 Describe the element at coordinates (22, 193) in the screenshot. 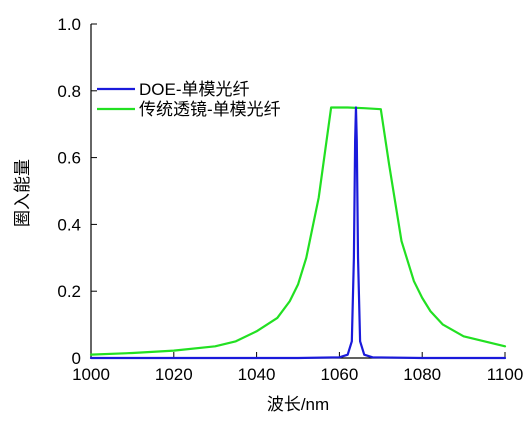

I see `y-axis-title: 圈入能量` at that location.